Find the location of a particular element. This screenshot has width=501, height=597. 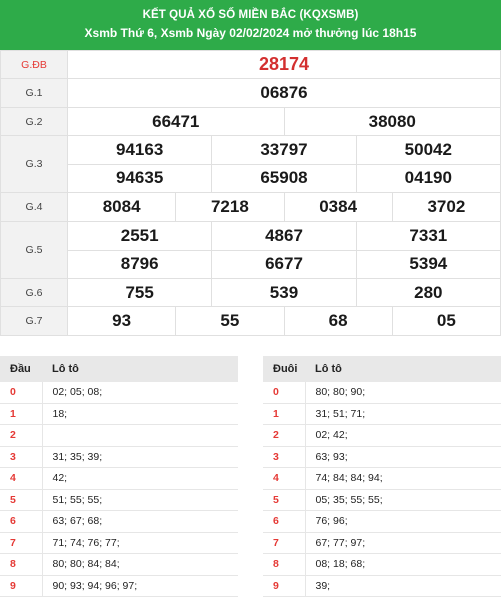

loto-tail-row: 4 74; 84; 84; 94; is located at coordinates (382, 478).